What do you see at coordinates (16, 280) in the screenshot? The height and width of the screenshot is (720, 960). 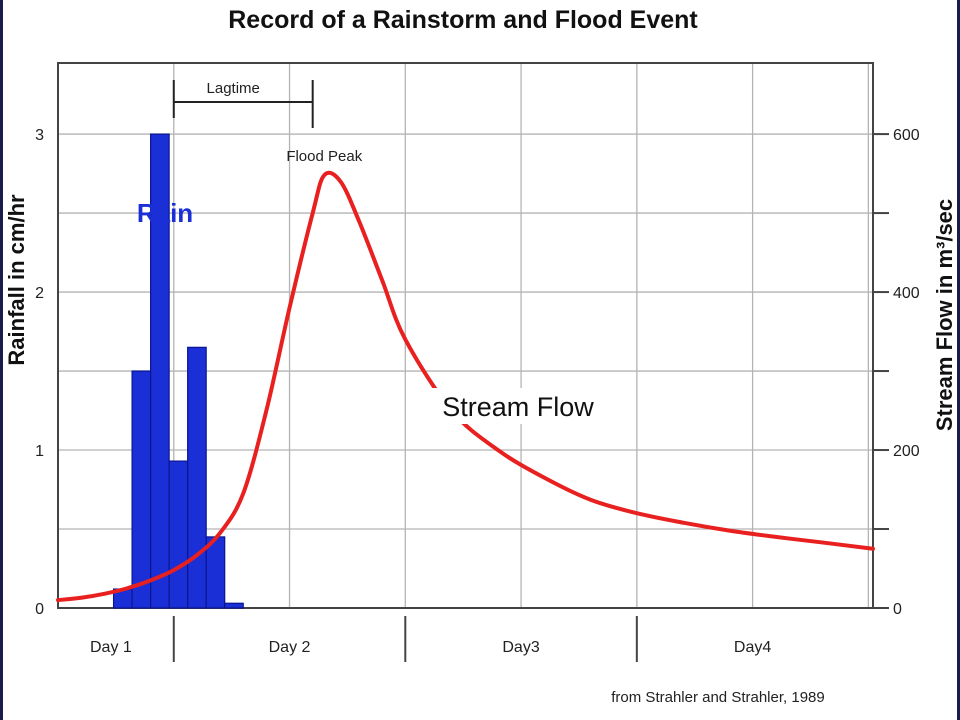 I see `y-axis-left-title: Rainfall in cm/hr` at bounding box center [16, 280].